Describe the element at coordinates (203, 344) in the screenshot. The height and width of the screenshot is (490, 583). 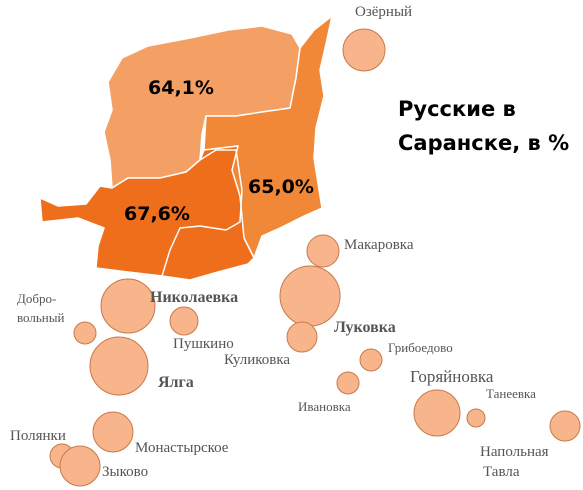
I see `label-pushkino: Пушкино` at that location.